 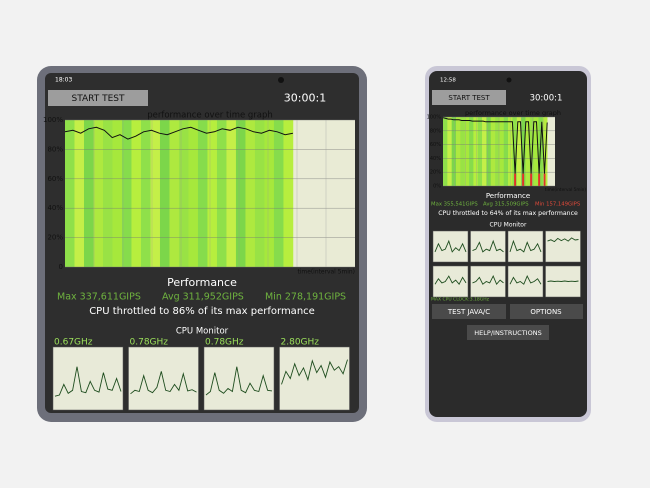 What do you see at coordinates (506, 205) in the screenshot?
I see `avg-label: Avg 315,509GIPS` at bounding box center [506, 205].